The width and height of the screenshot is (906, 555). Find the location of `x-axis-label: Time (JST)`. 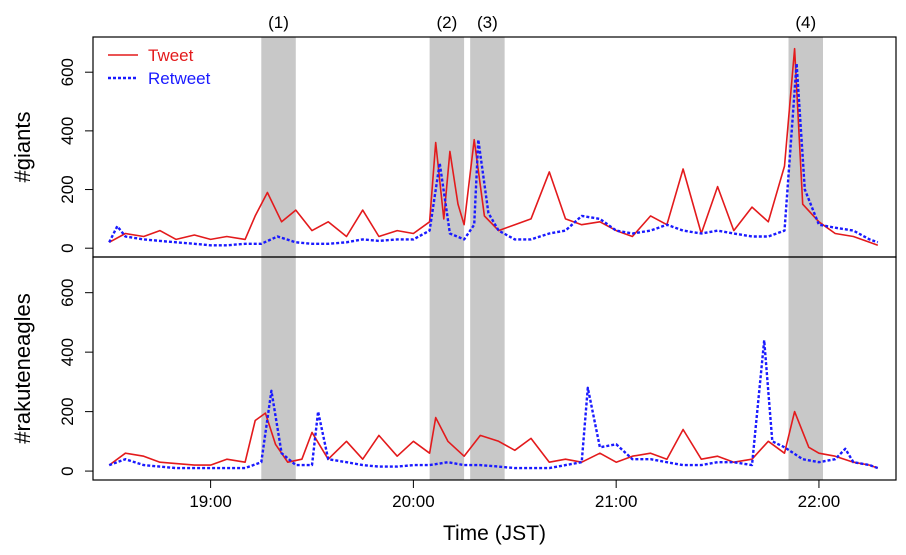

x-axis-label: Time (JST) is located at coordinates (494, 533).